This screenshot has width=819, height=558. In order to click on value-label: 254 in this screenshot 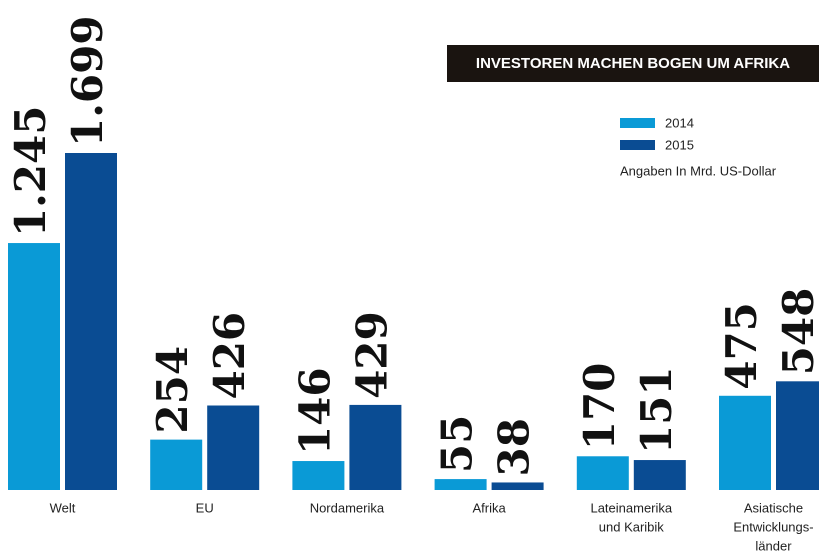, I will do `click(172, 390)`.